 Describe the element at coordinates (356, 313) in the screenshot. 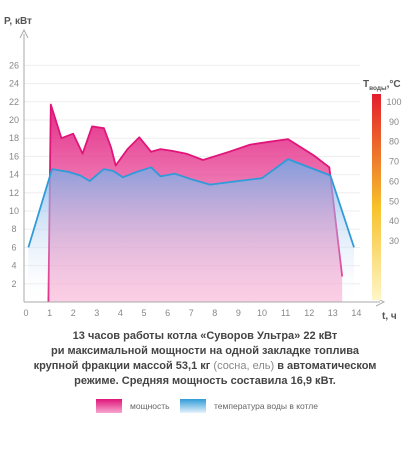

I see `x-tick-label: 14` at that location.